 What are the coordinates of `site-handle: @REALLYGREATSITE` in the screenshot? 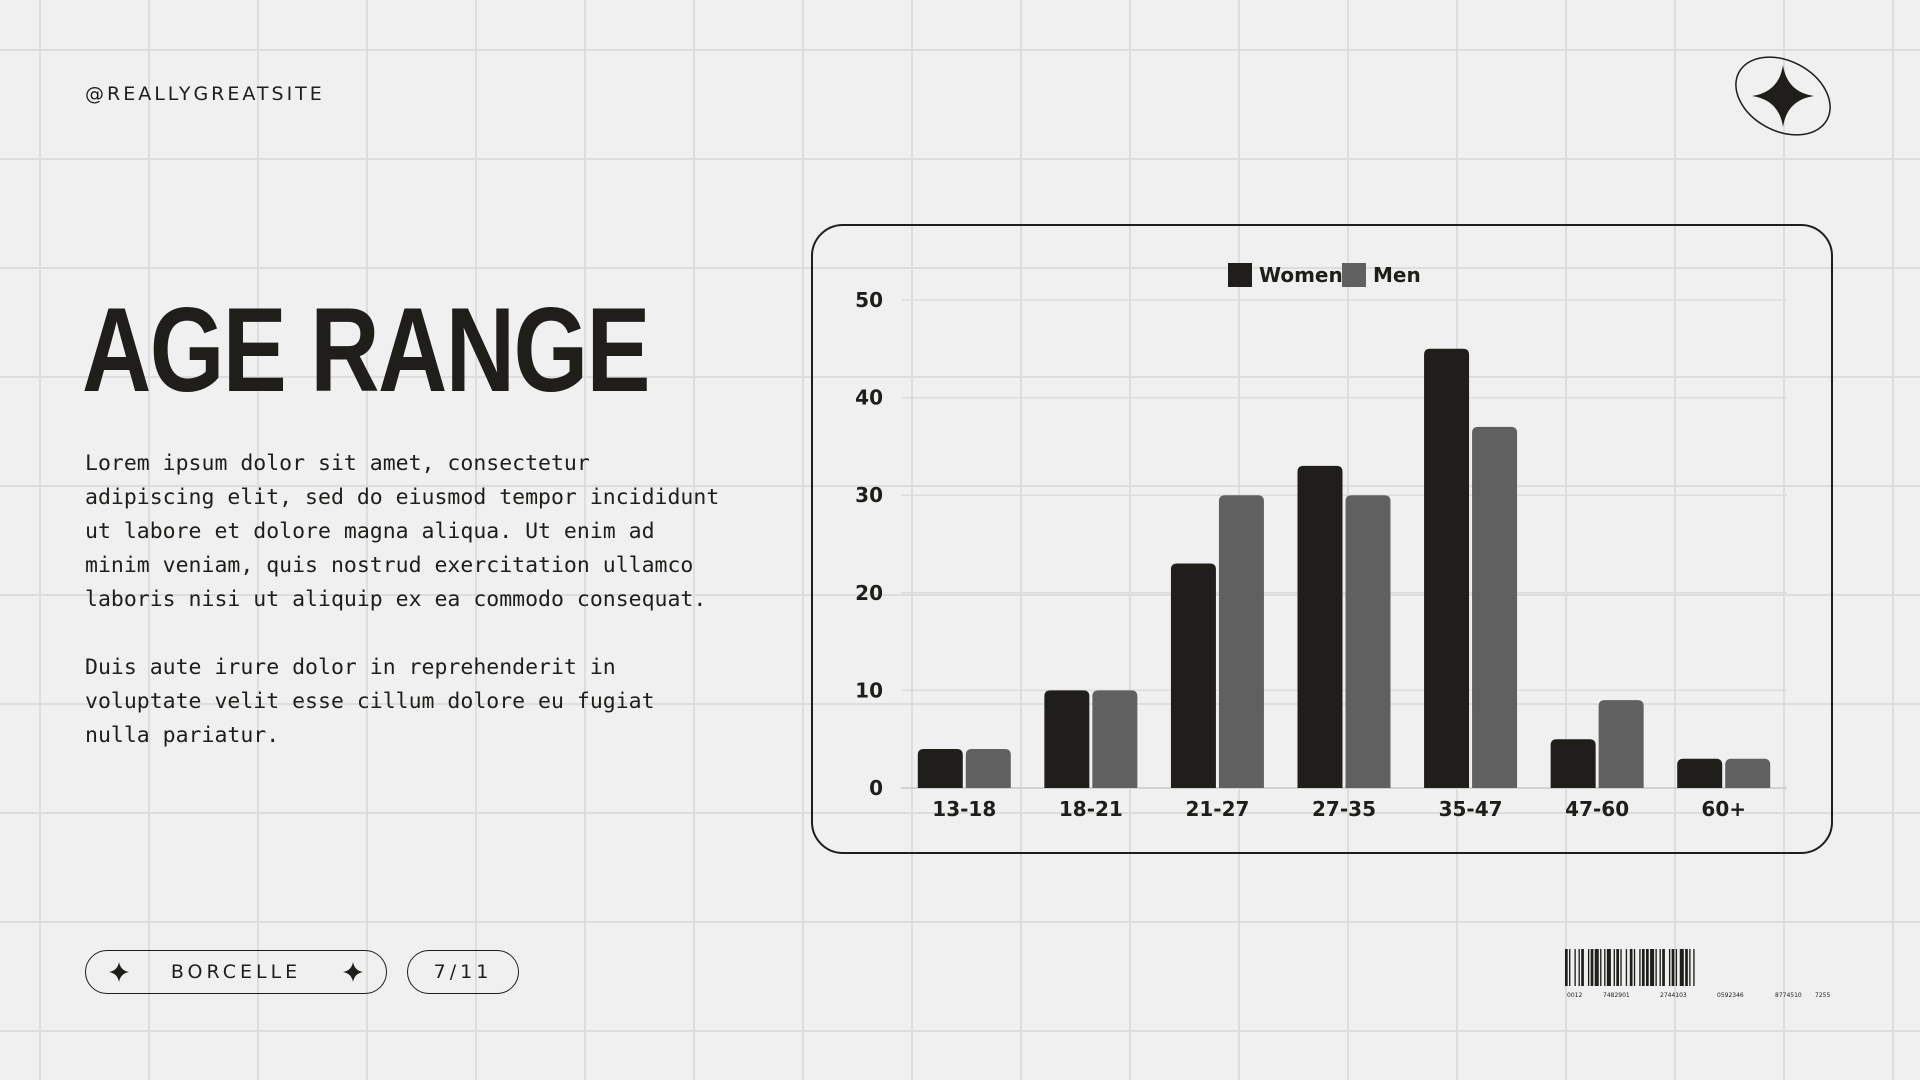 It's located at (205, 94).